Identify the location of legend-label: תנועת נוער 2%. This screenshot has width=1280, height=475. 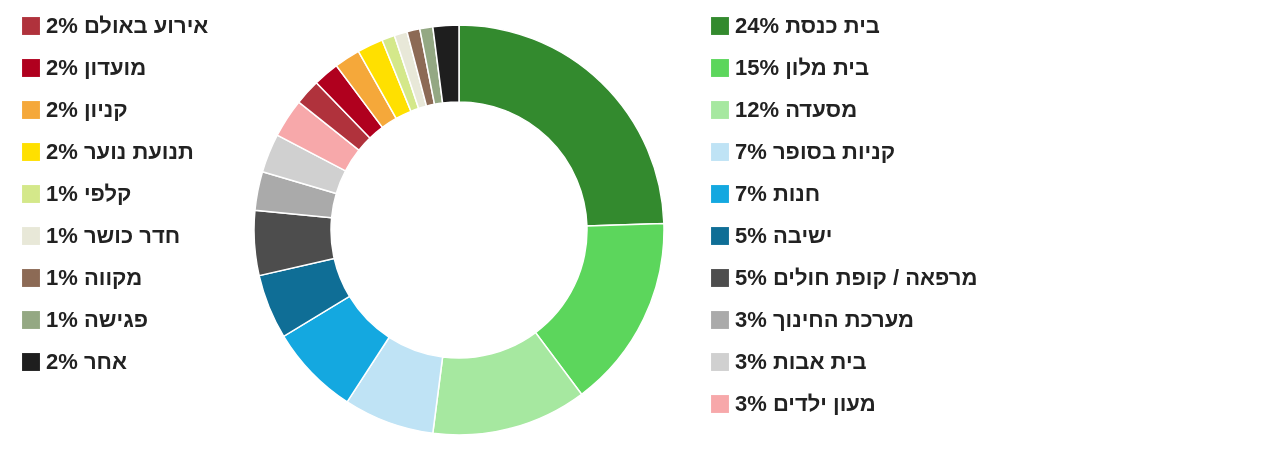
(120, 151).